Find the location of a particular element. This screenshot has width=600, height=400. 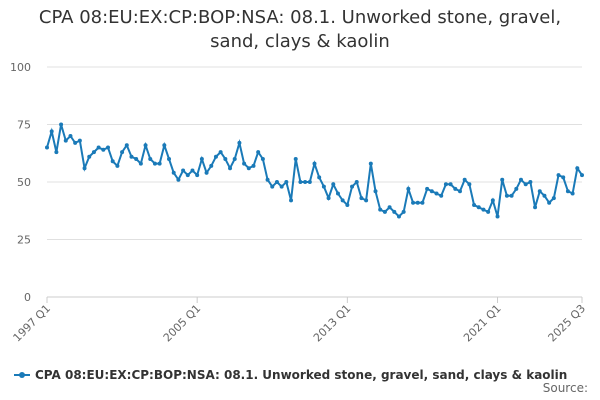

x-tick-label: 2021 Q1 is located at coordinates (482, 323).